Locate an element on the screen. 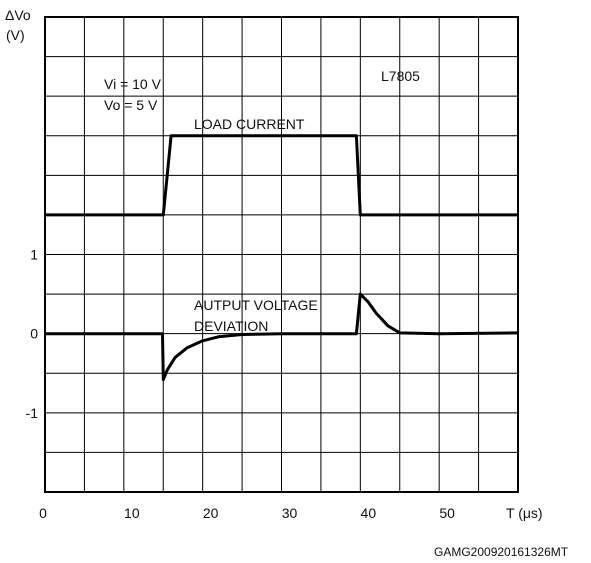 The height and width of the screenshot is (563, 591). x-axis-label: T (μs) is located at coordinates (524, 513).